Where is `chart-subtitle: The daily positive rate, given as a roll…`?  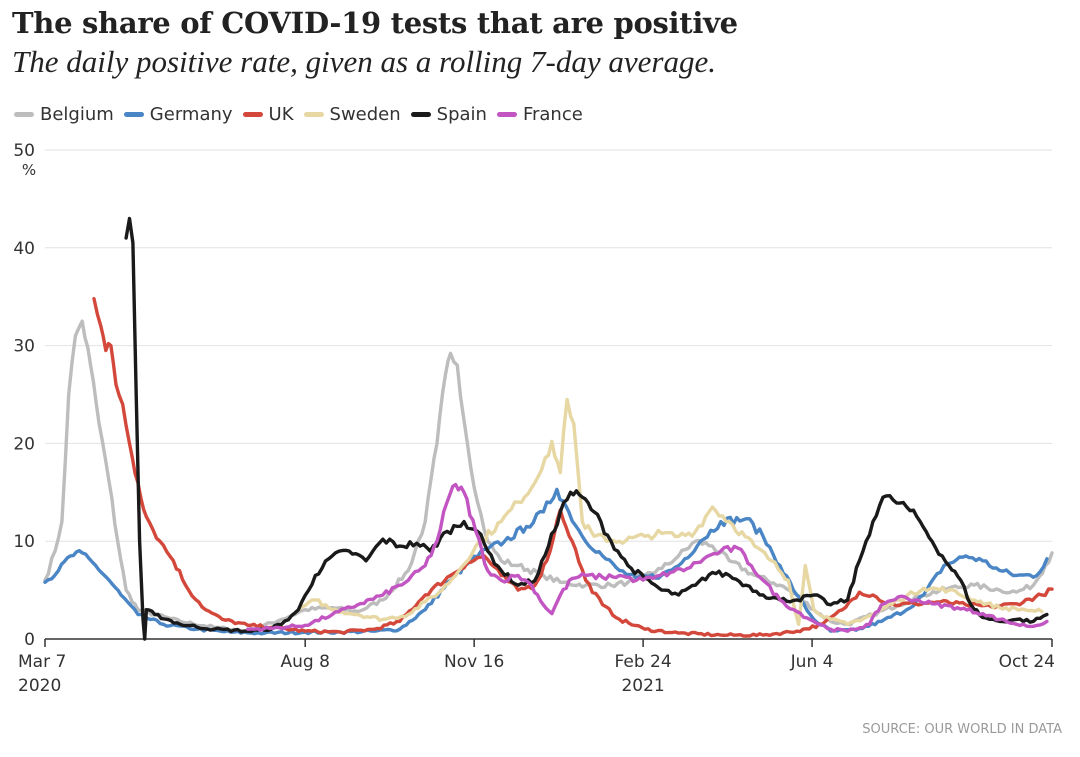
chart-subtitle: The daily positive rate, given as a roll… is located at coordinates (364, 61).